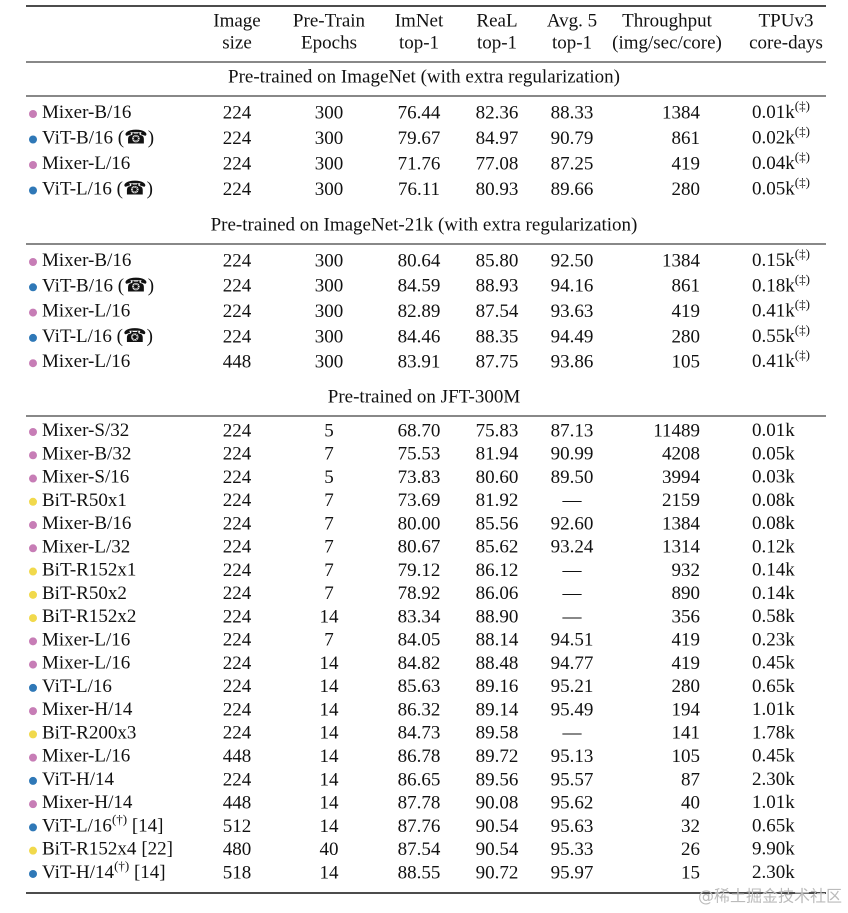  Describe the element at coordinates (497, 663) in the screenshot. I see `cell: 88.48` at that location.